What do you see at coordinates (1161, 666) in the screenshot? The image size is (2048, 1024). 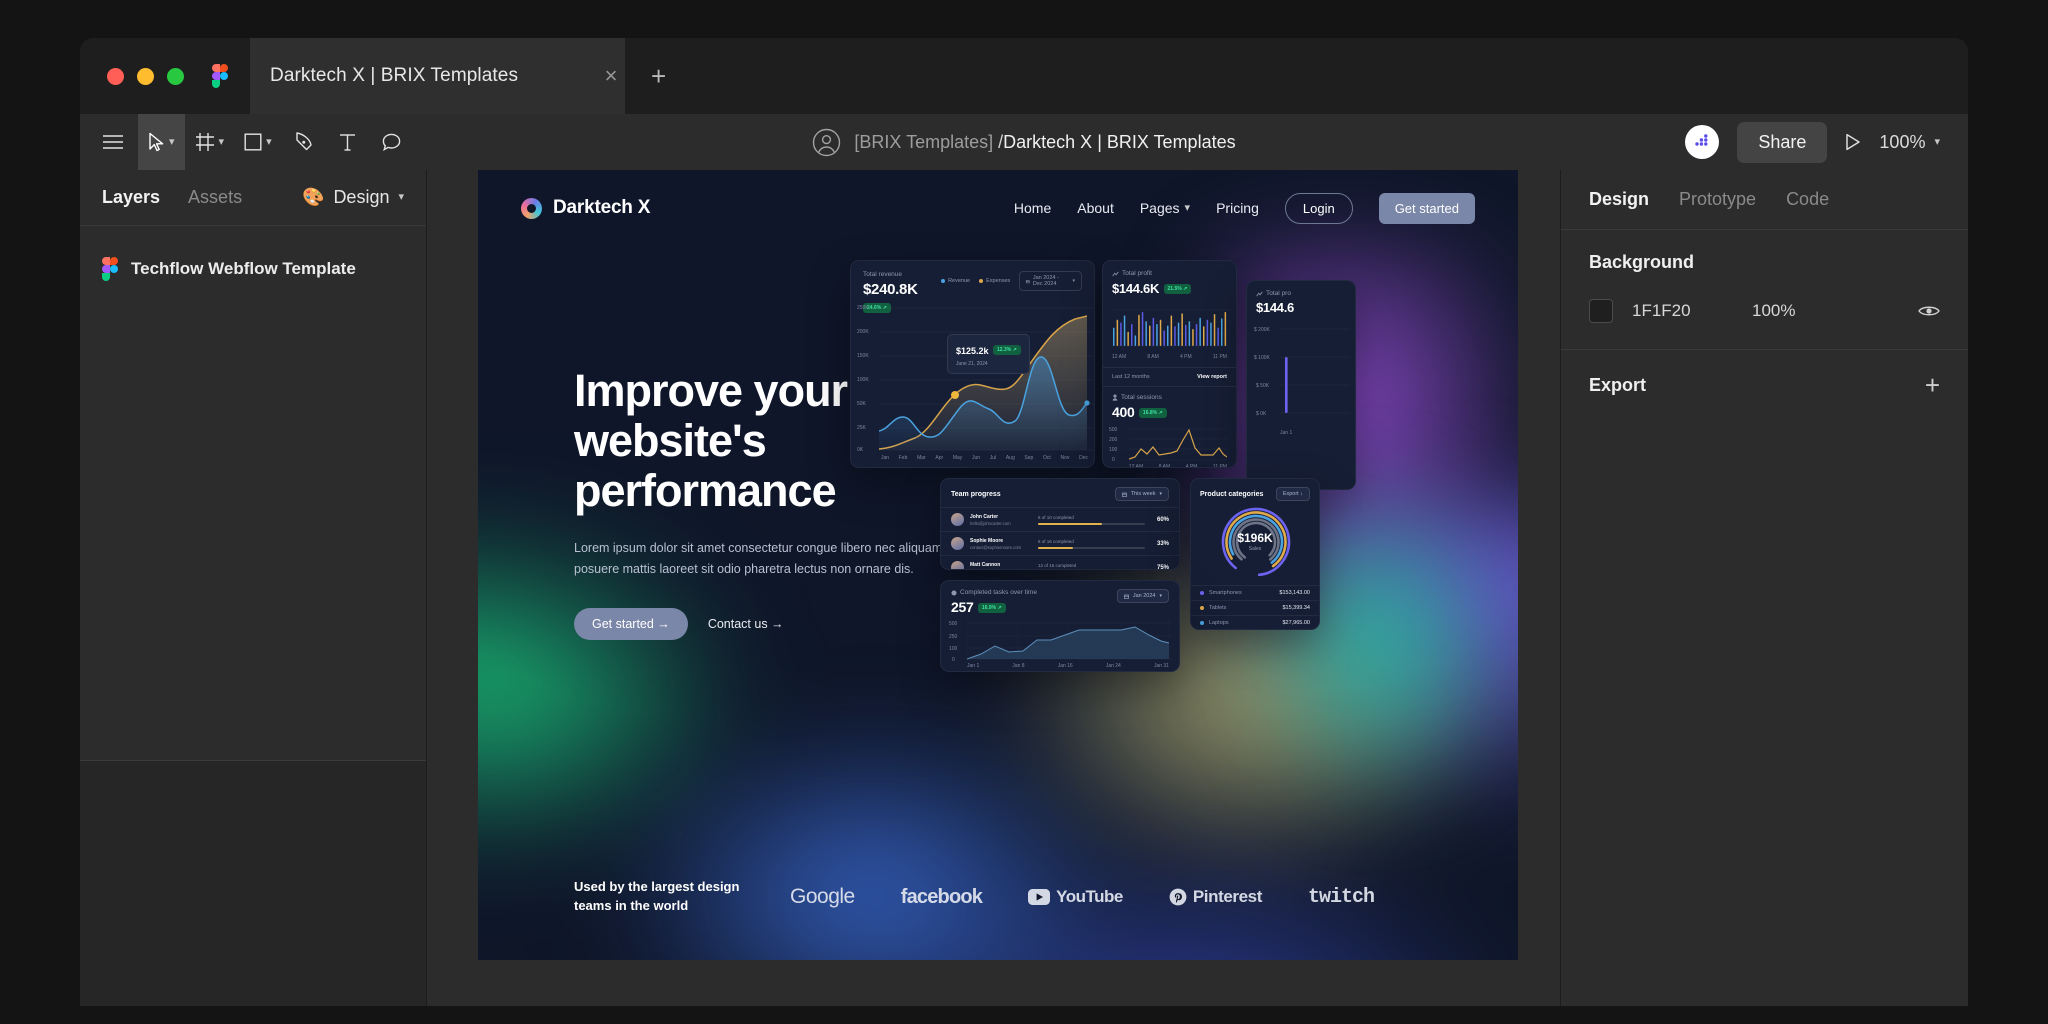 I see `x-tick: Jan 31` at bounding box center [1161, 666].